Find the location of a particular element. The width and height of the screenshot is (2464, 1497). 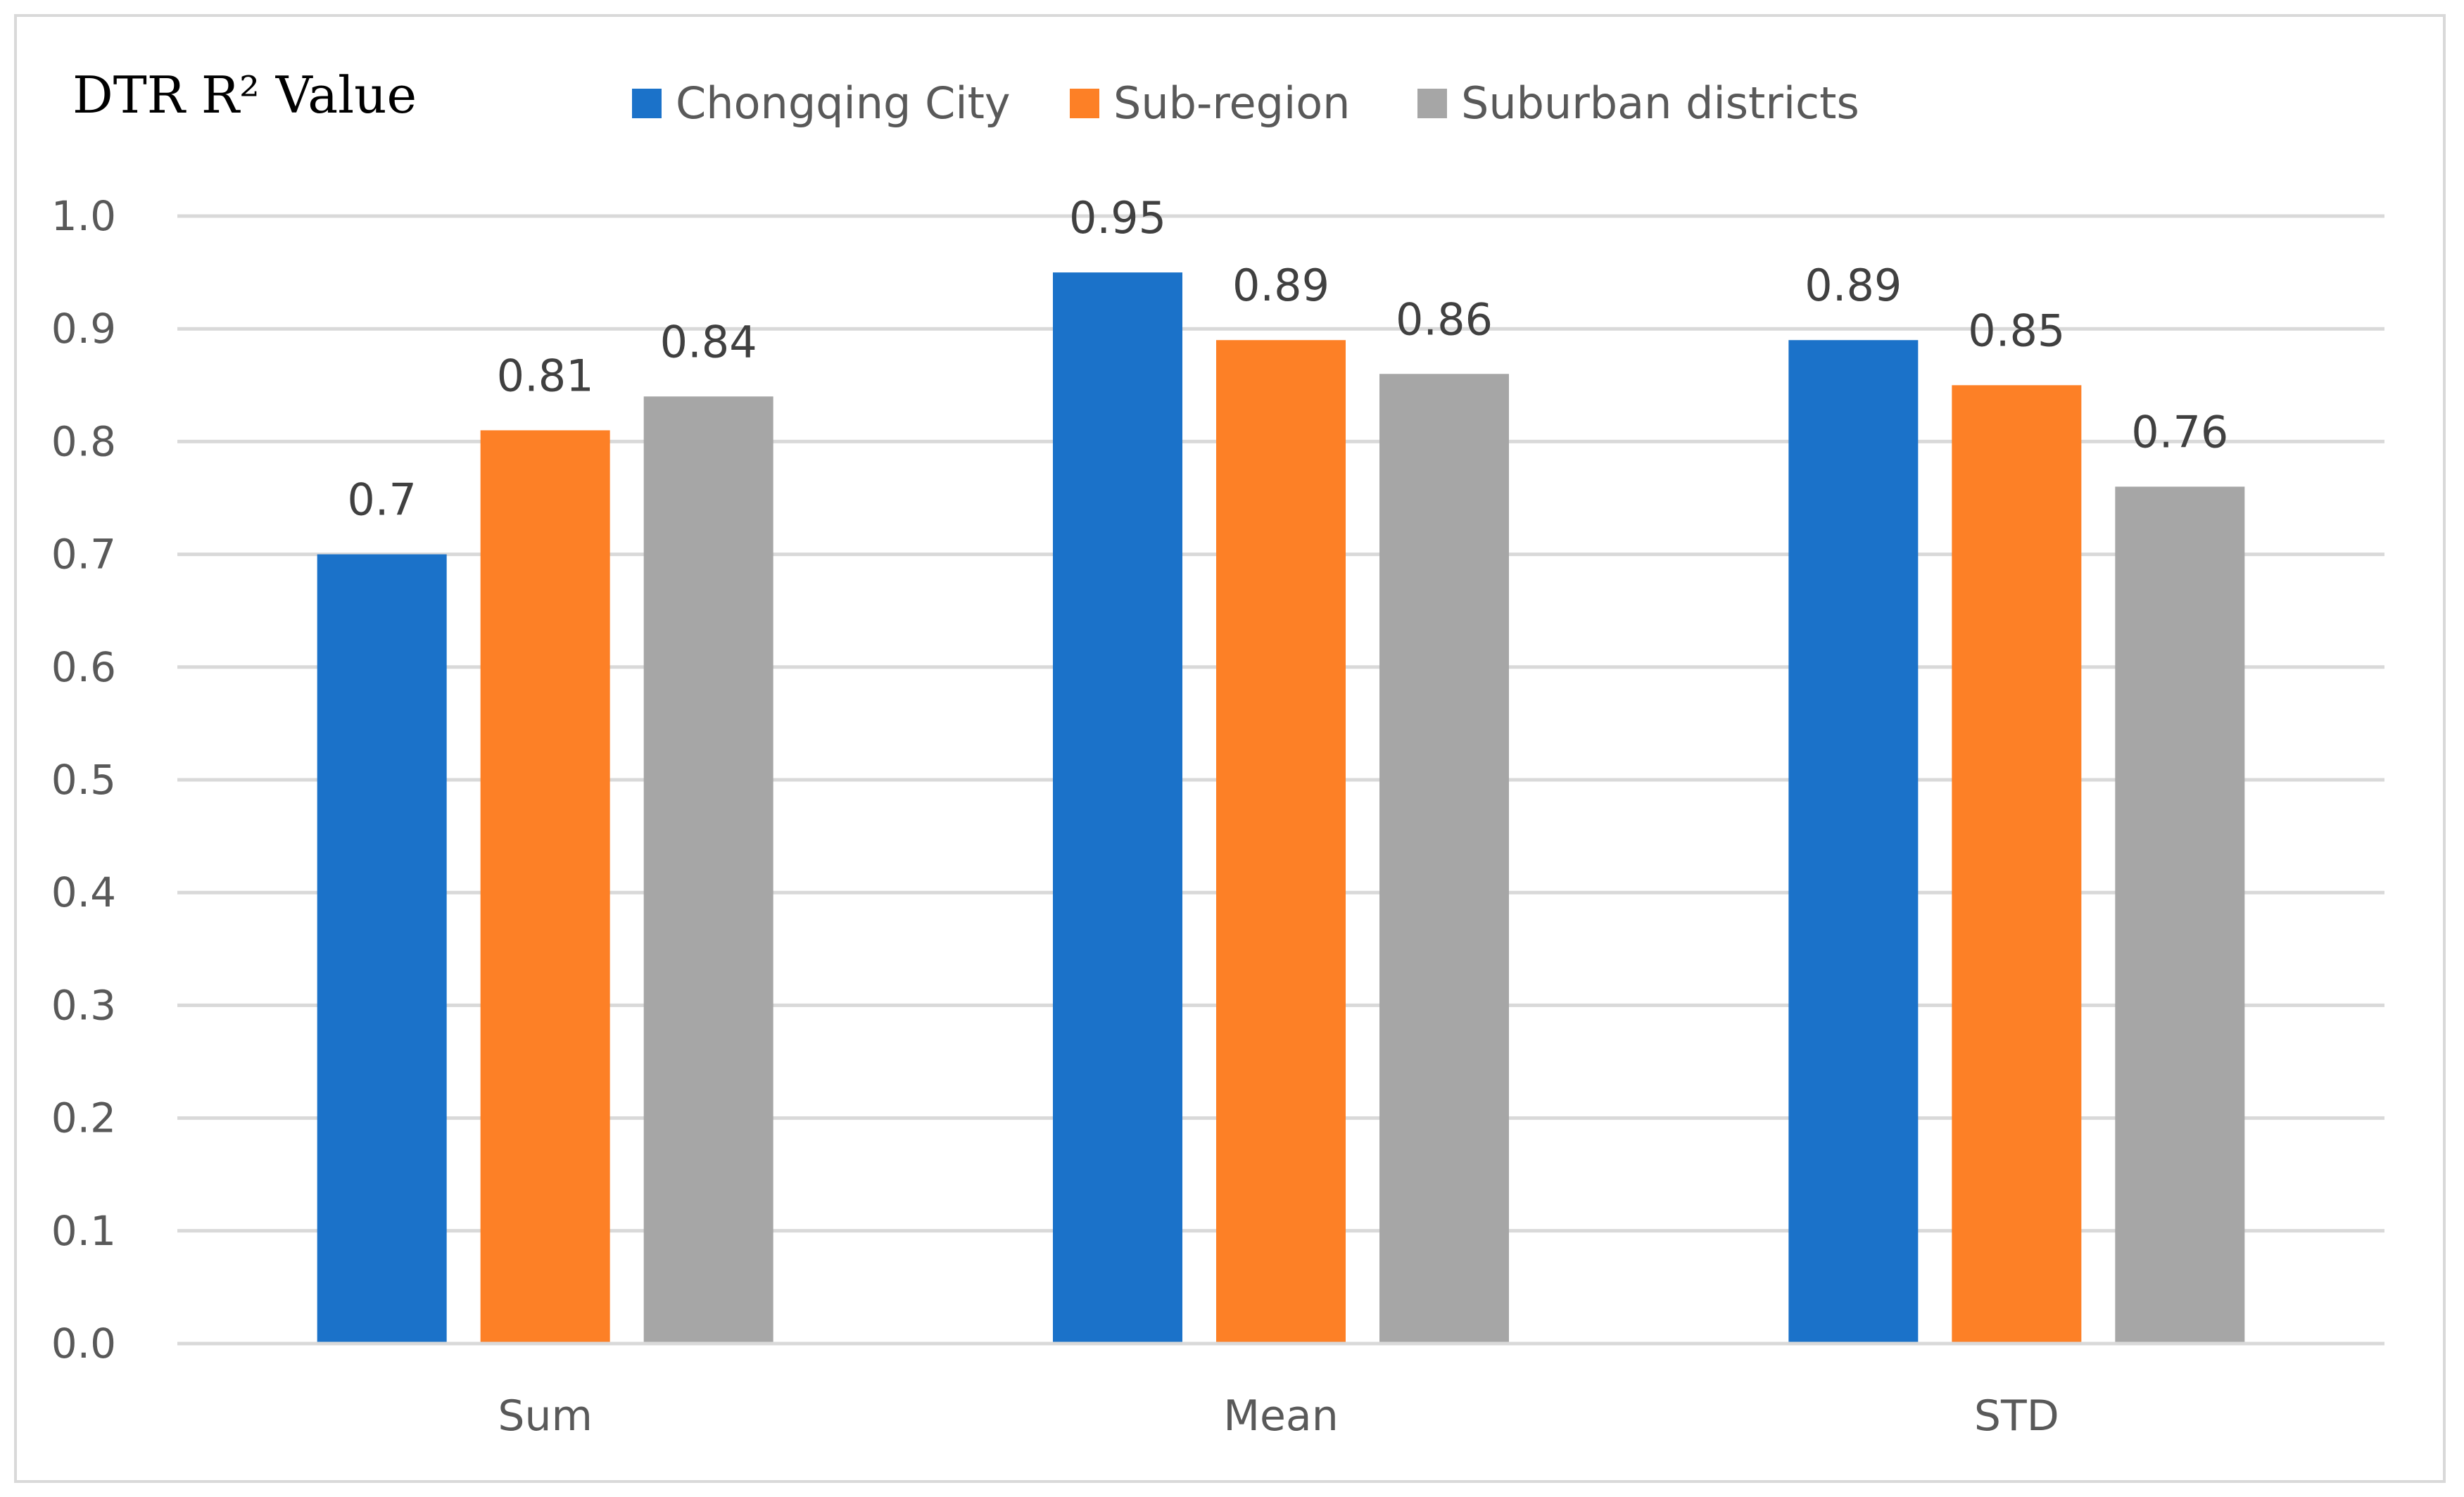

y-tick-label: 1.0 is located at coordinates (83, 216).